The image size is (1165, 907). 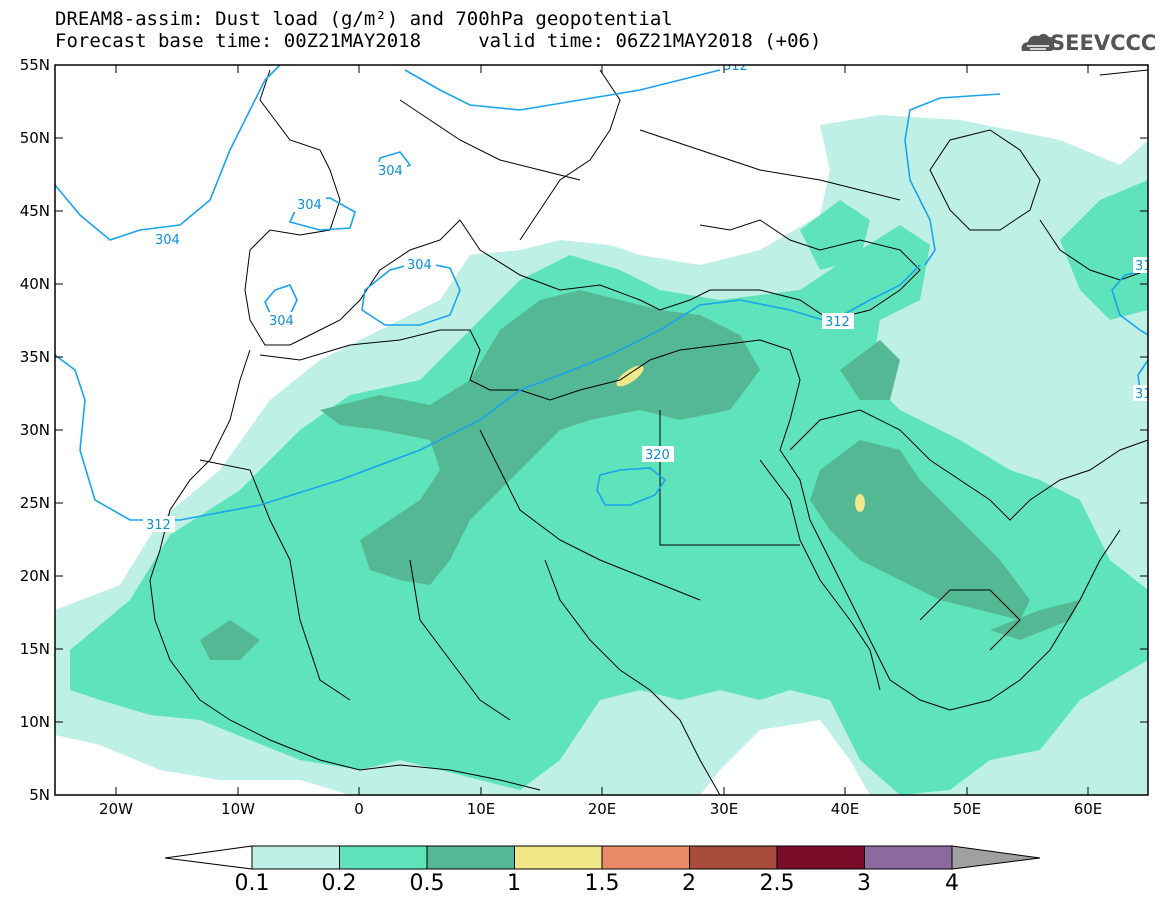 I want to click on contour-label: 320, so click(x=657, y=455).